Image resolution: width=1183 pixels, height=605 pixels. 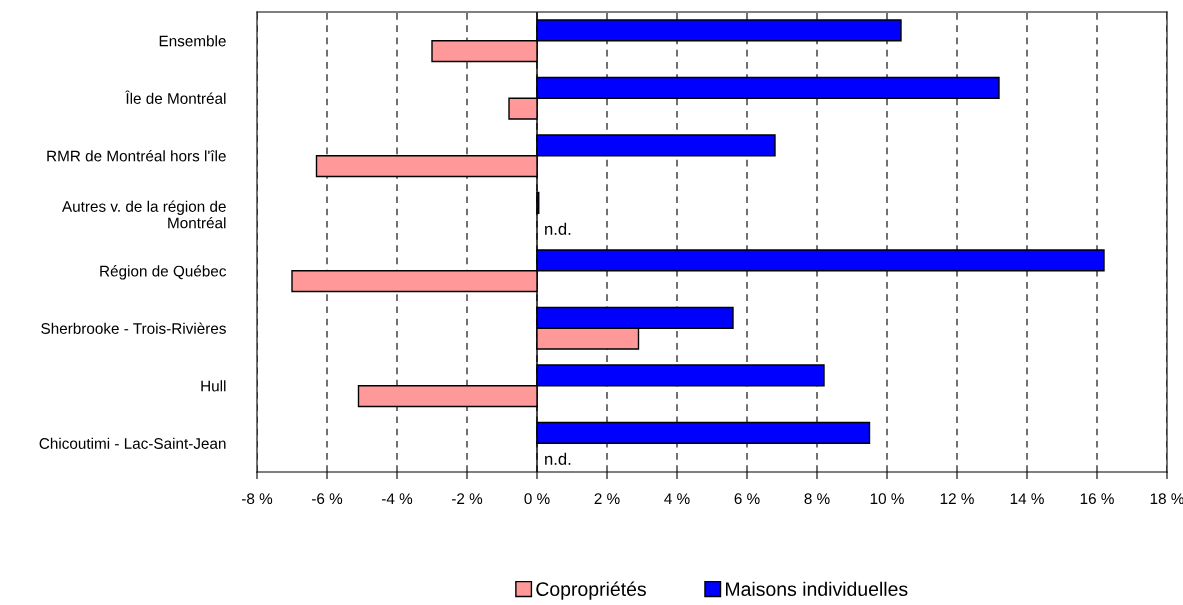 What do you see at coordinates (817, 589) in the screenshot?
I see `legend-label: Maisons individuelles` at bounding box center [817, 589].